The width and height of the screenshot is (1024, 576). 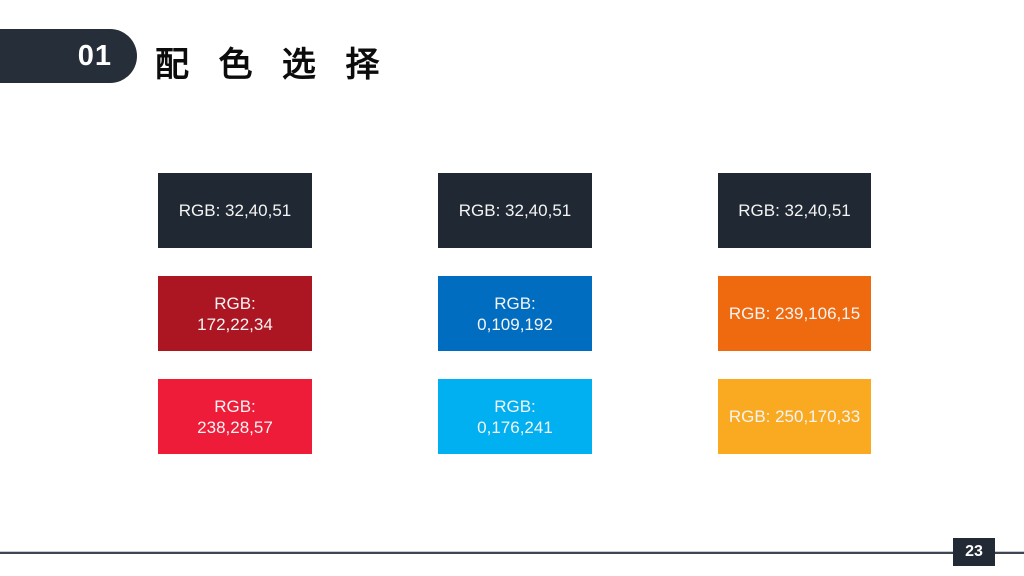 I want to click on color-swatch-orange: RGB: 239,106,15, so click(x=794, y=313).